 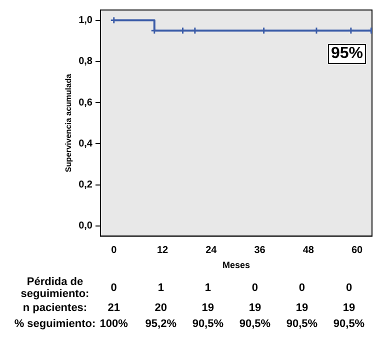 What do you see at coordinates (85, 102) in the screenshot?
I see `y-tick-label: 0,6` at bounding box center [85, 102].